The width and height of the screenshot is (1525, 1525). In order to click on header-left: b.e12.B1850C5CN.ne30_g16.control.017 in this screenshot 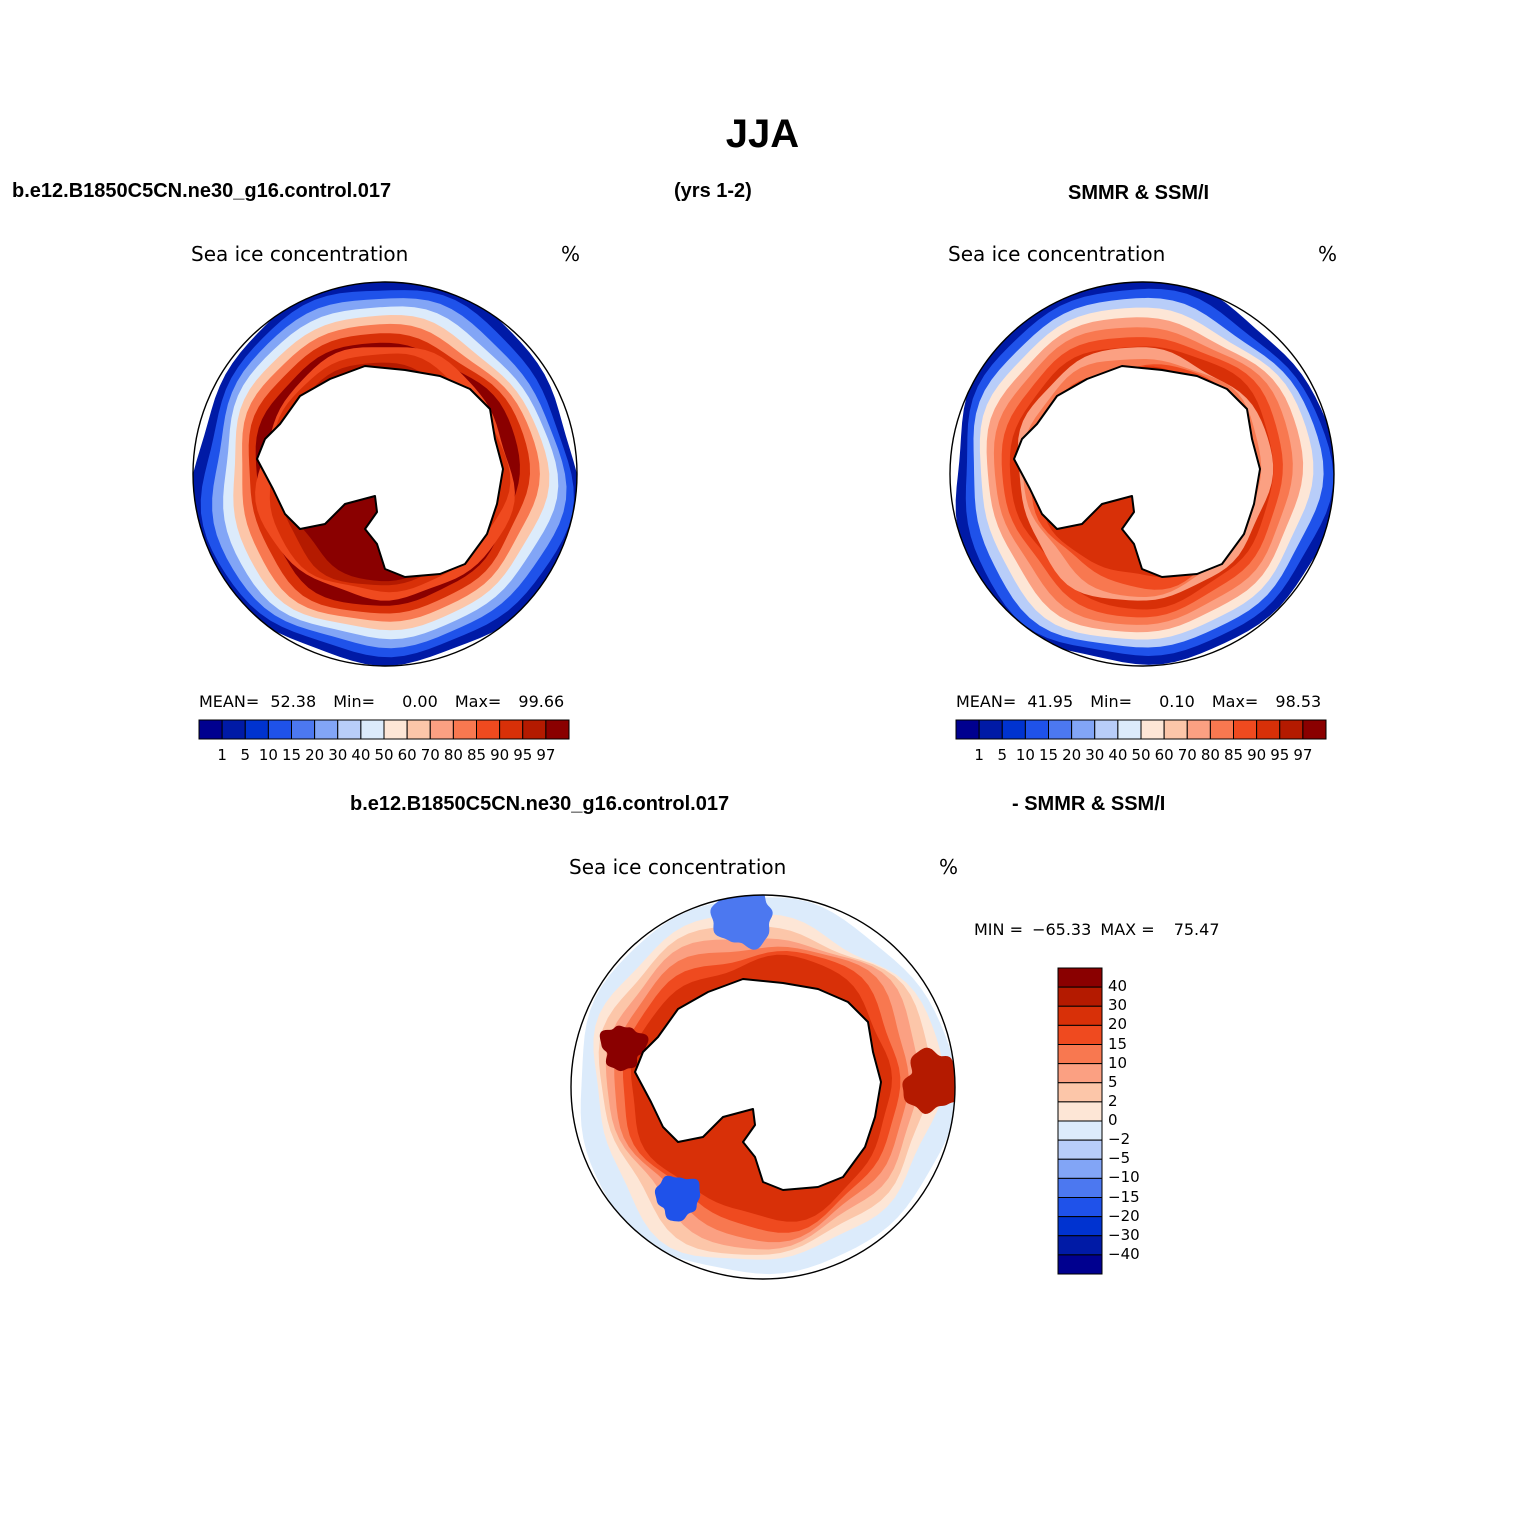, I will do `click(202, 191)`.